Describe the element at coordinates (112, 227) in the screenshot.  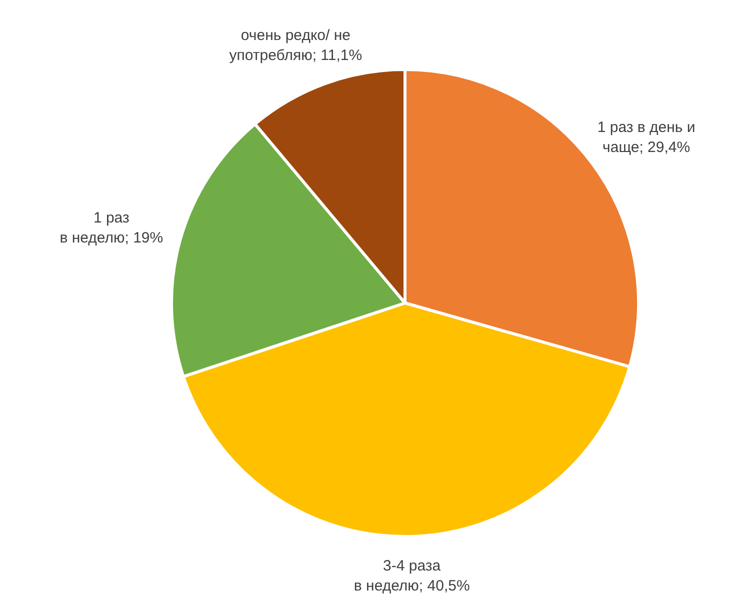
I see `slice-label: 1 раз в неделю; 19%` at that location.